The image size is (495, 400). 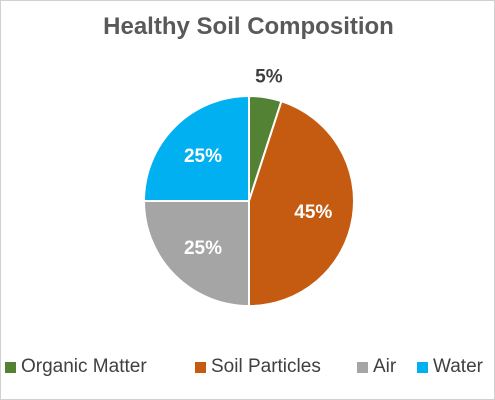 I want to click on data-label-soil-particles: 45%, so click(x=313, y=212).